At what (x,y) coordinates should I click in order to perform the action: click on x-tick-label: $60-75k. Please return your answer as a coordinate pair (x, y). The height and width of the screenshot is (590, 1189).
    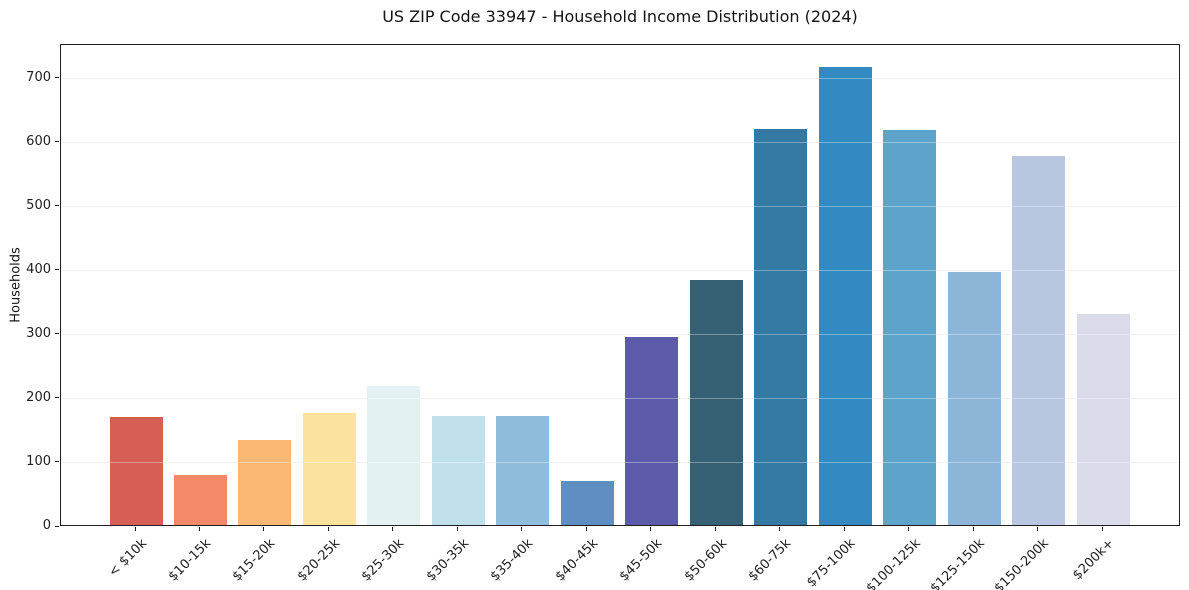
    Looking at the image, I should click on (770, 560).